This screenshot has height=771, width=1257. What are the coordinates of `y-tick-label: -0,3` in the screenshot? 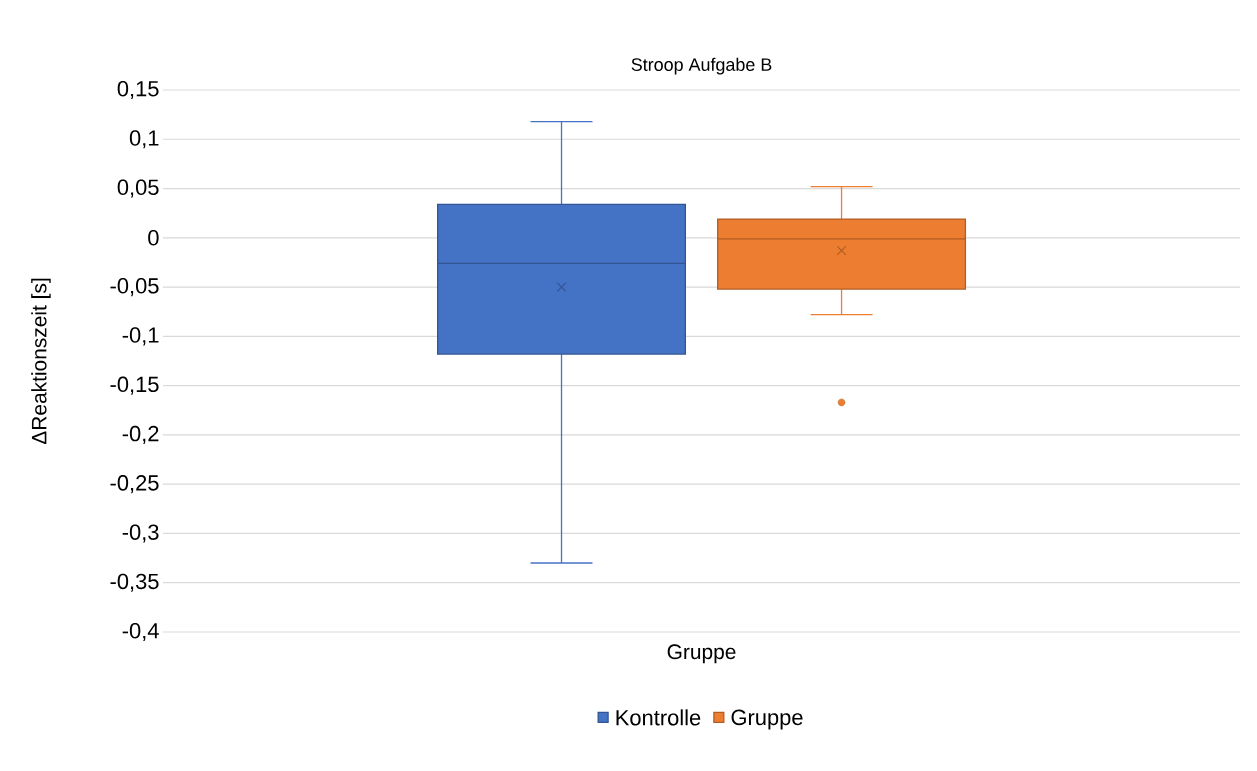 It's located at (140, 533).